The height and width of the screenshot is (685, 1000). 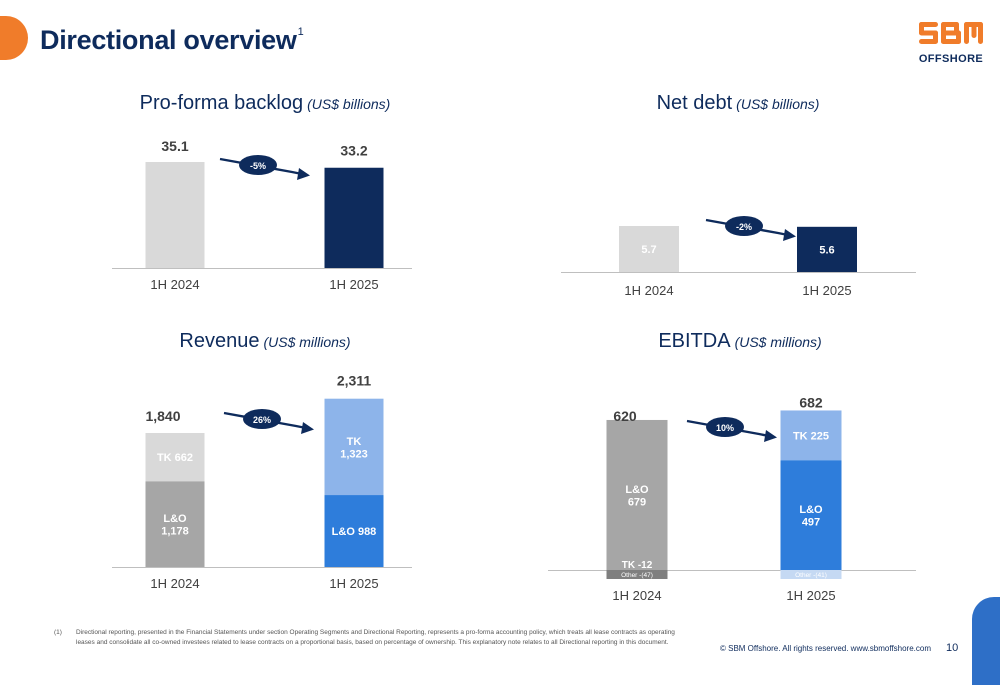 What do you see at coordinates (973, 33) in the screenshot?
I see `logo-letter-m` at bounding box center [973, 33].